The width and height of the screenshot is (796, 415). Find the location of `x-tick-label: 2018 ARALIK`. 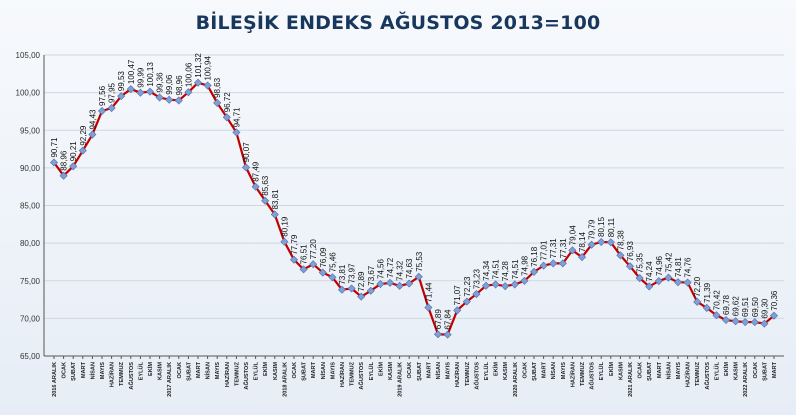

x-tick-label: 2018 ARALIK is located at coordinates (285, 379).